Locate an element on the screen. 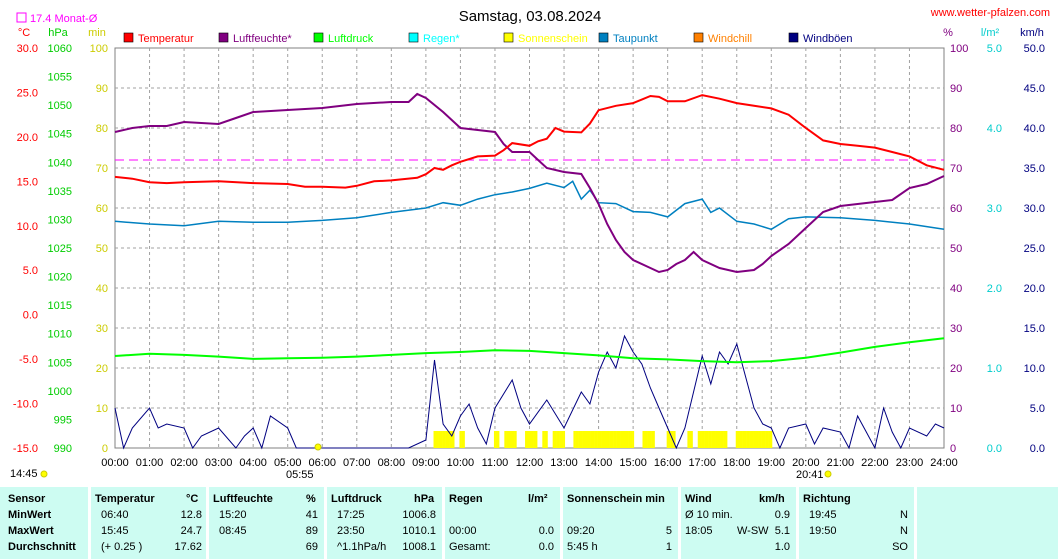 The height and width of the screenshot is (559, 1058). table-cell-wind-time: 18:05 is located at coordinates (699, 531).